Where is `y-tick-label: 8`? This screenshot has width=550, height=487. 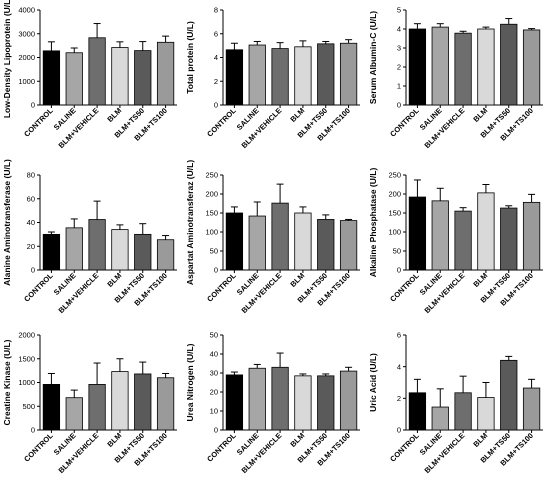
y-tick-label: 8 is located at coordinates (216, 10).